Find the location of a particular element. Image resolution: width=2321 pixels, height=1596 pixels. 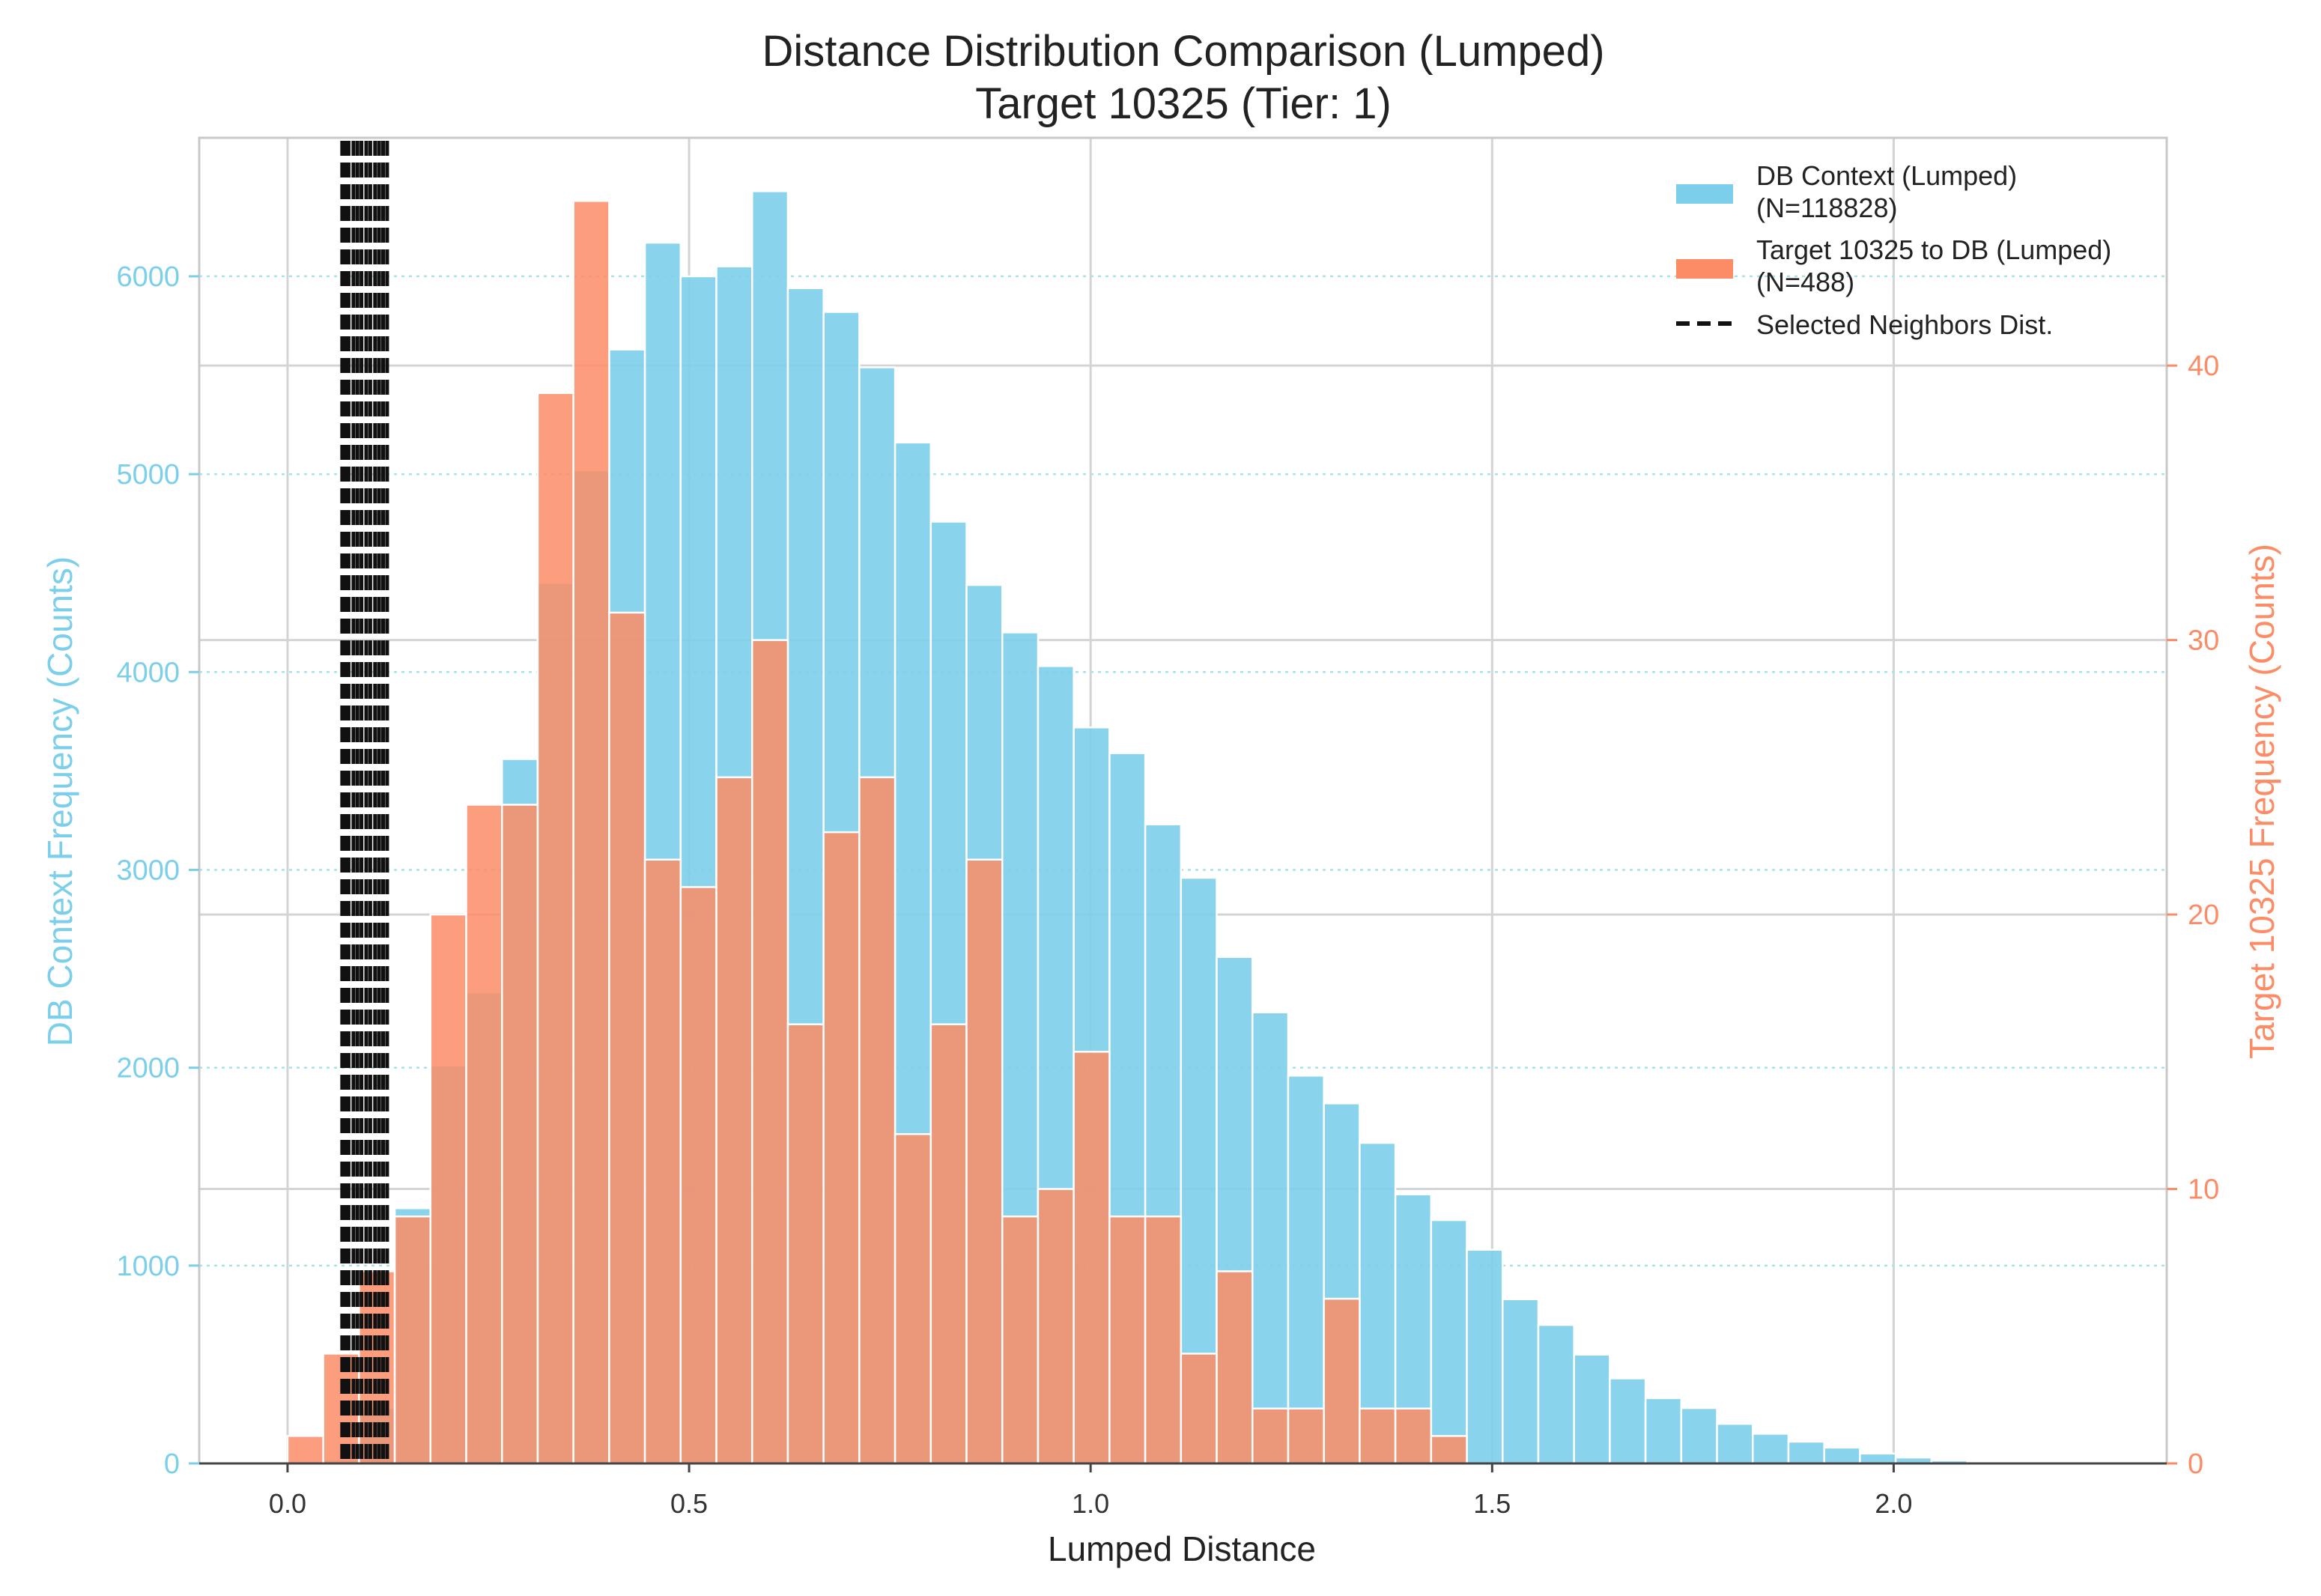

y-axis-label-left: DB Context Frequency (Counts) is located at coordinates (59, 801).